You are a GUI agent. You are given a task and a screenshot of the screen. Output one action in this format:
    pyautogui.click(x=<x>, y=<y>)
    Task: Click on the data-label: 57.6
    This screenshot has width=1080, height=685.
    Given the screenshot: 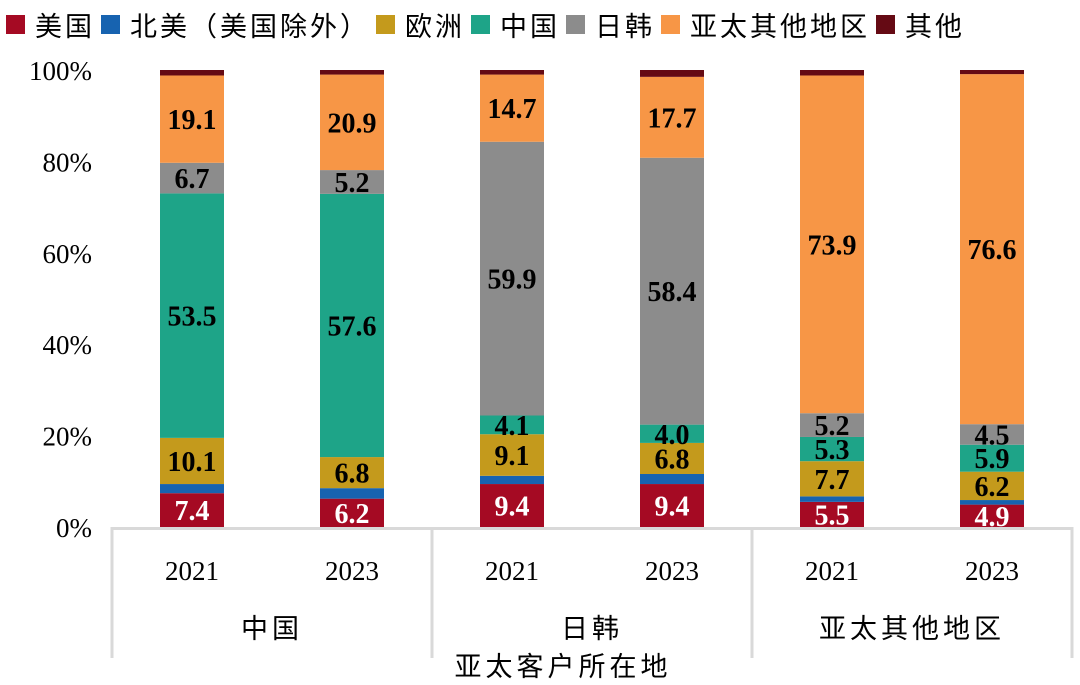 What is the action you would take?
    pyautogui.click(x=352, y=326)
    